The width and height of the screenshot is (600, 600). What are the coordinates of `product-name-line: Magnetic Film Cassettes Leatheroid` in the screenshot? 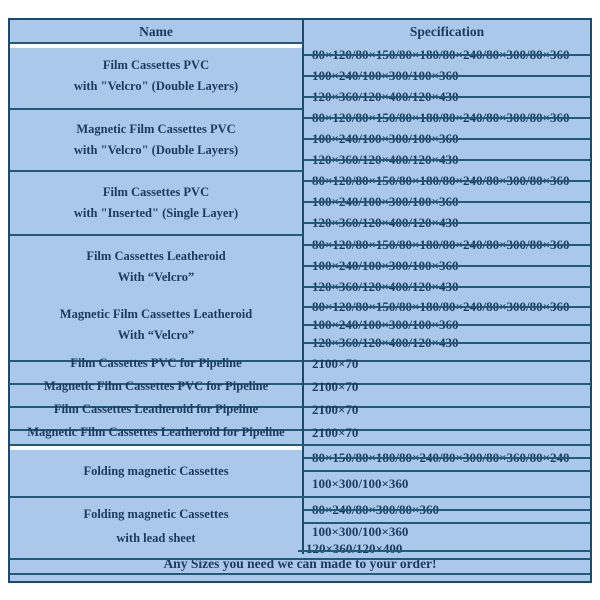 It's located at (156, 314).